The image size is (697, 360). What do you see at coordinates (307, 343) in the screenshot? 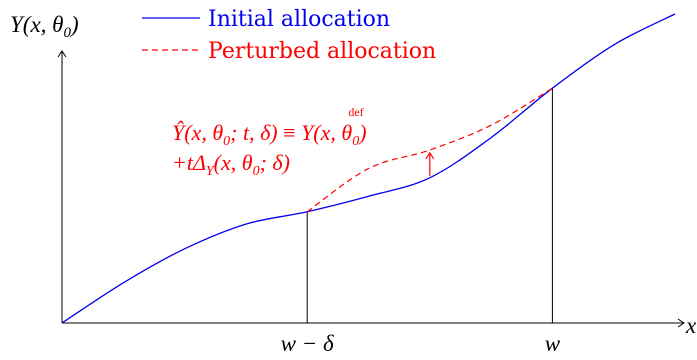
I see `x-tick-label-w-minus-delta: w − δ` at bounding box center [307, 343].